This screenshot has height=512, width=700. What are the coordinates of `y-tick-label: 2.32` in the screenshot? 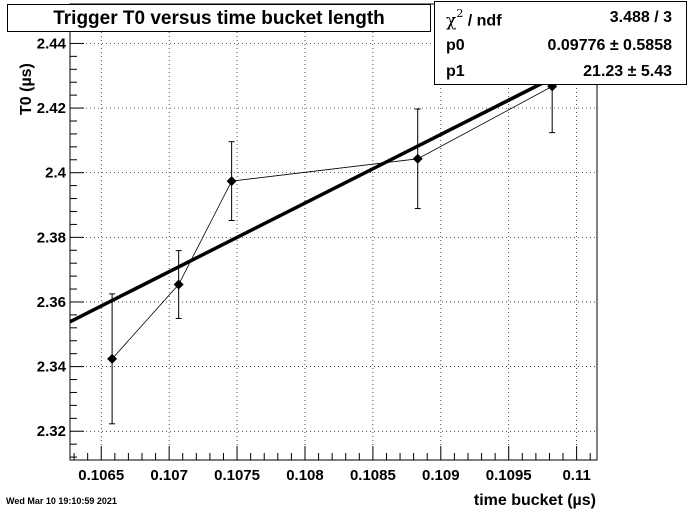 It's located at (51, 431).